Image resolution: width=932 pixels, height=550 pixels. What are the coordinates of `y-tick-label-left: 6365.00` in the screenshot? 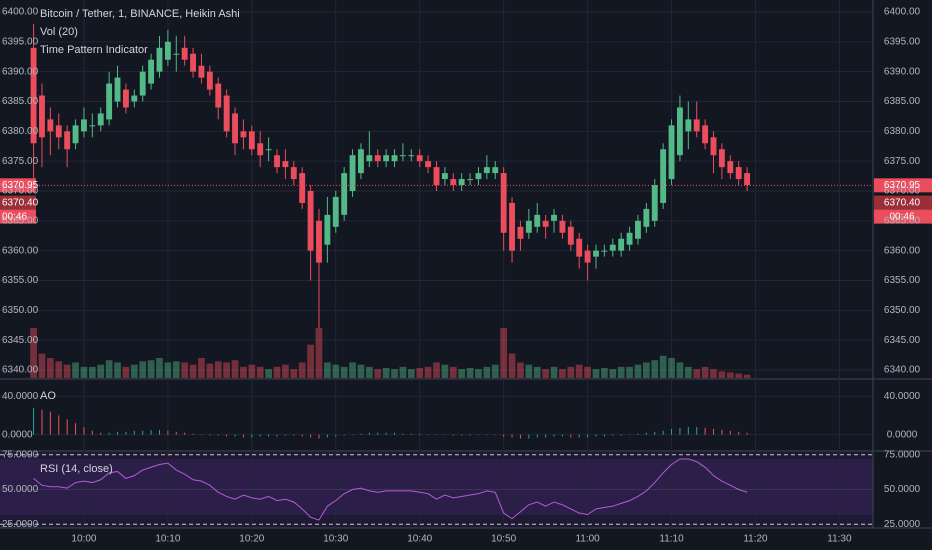 It's located at (20, 220).